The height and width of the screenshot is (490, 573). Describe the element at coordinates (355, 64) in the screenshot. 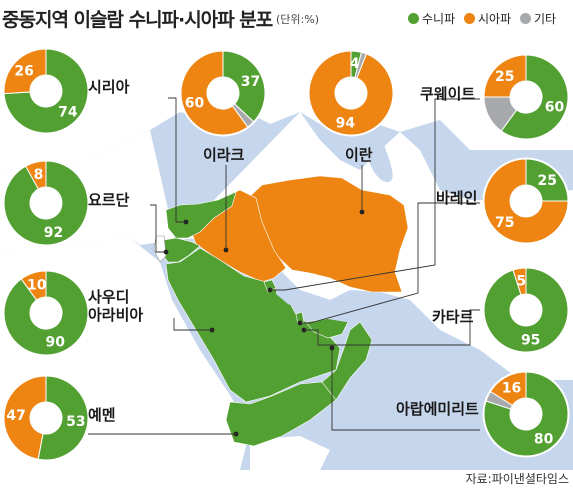

I see `value-label-iran-sunni: 4` at that location.